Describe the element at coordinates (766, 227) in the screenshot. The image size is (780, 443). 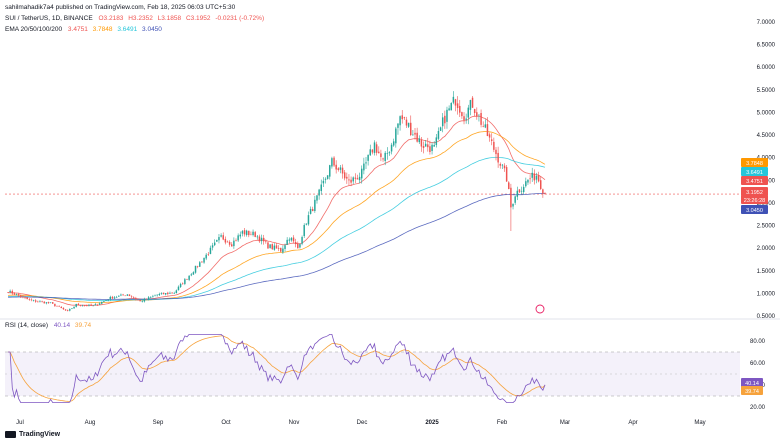
I see `y-tick-label: 2.5000` at that location.